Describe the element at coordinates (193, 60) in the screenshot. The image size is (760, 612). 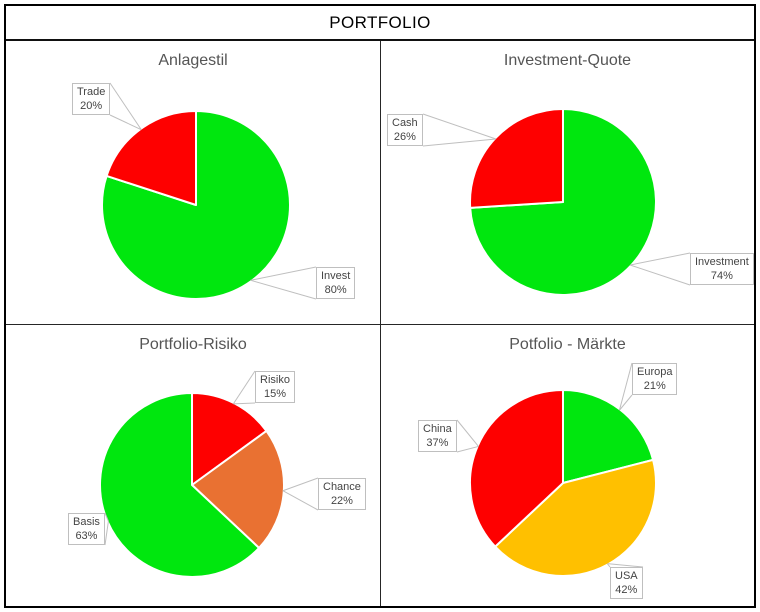
I see `chart-title: Anlagestil` at that location.